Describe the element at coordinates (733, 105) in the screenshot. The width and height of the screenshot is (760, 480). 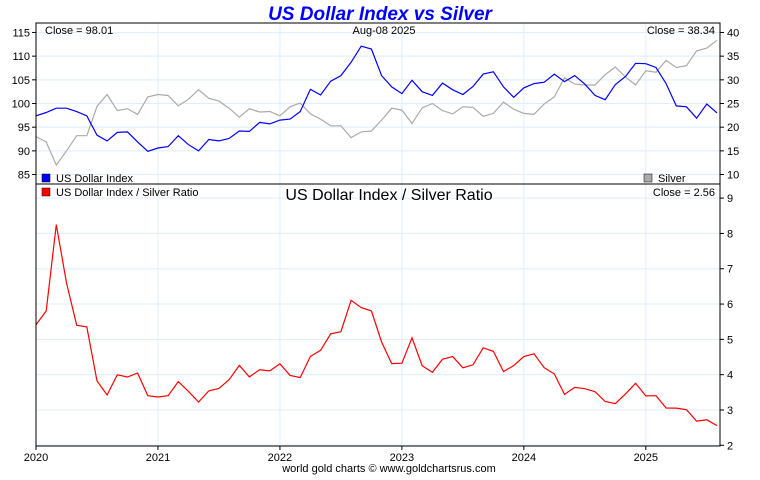
I see `y-right-tick-label: 25` at that location.